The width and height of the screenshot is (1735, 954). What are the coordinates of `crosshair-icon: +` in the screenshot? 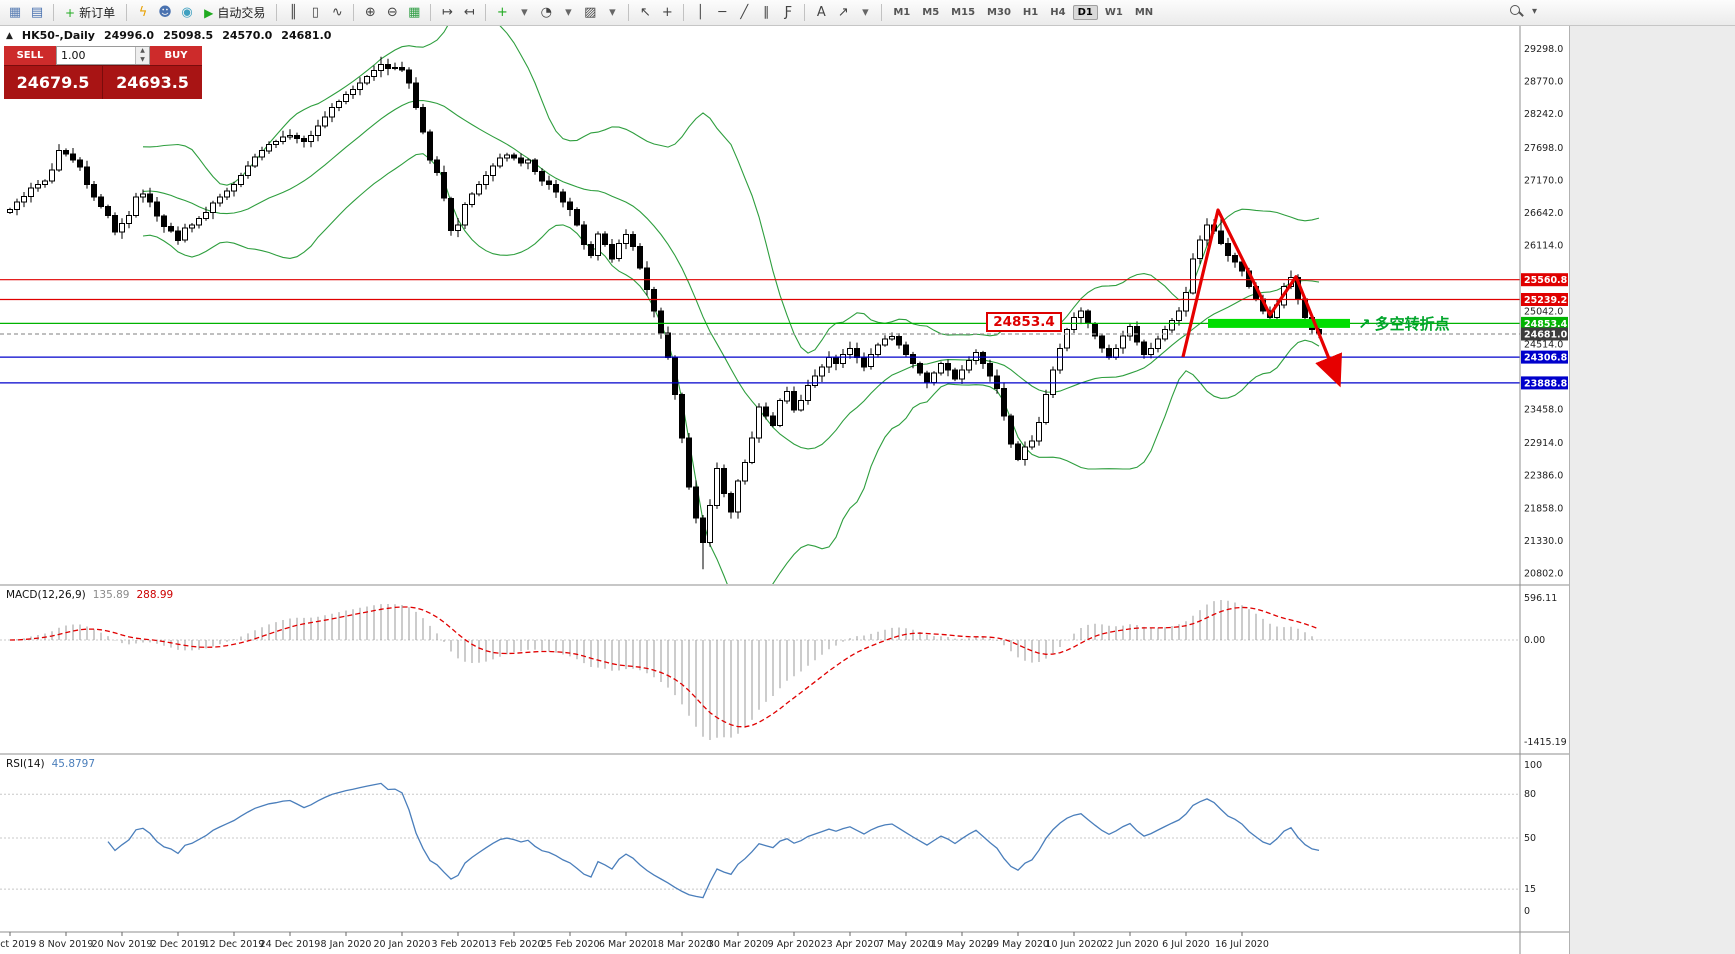 It's located at (667, 12).